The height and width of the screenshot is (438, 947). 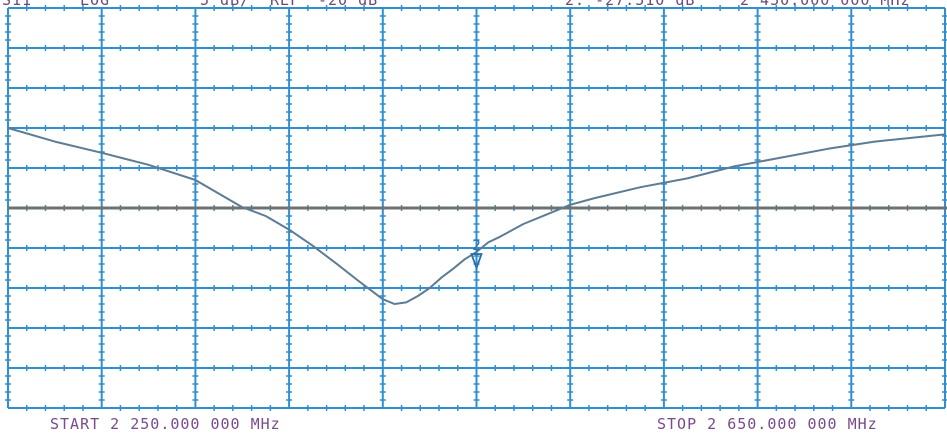 What do you see at coordinates (95, 4) in the screenshot?
I see `format-label: LOG` at bounding box center [95, 4].